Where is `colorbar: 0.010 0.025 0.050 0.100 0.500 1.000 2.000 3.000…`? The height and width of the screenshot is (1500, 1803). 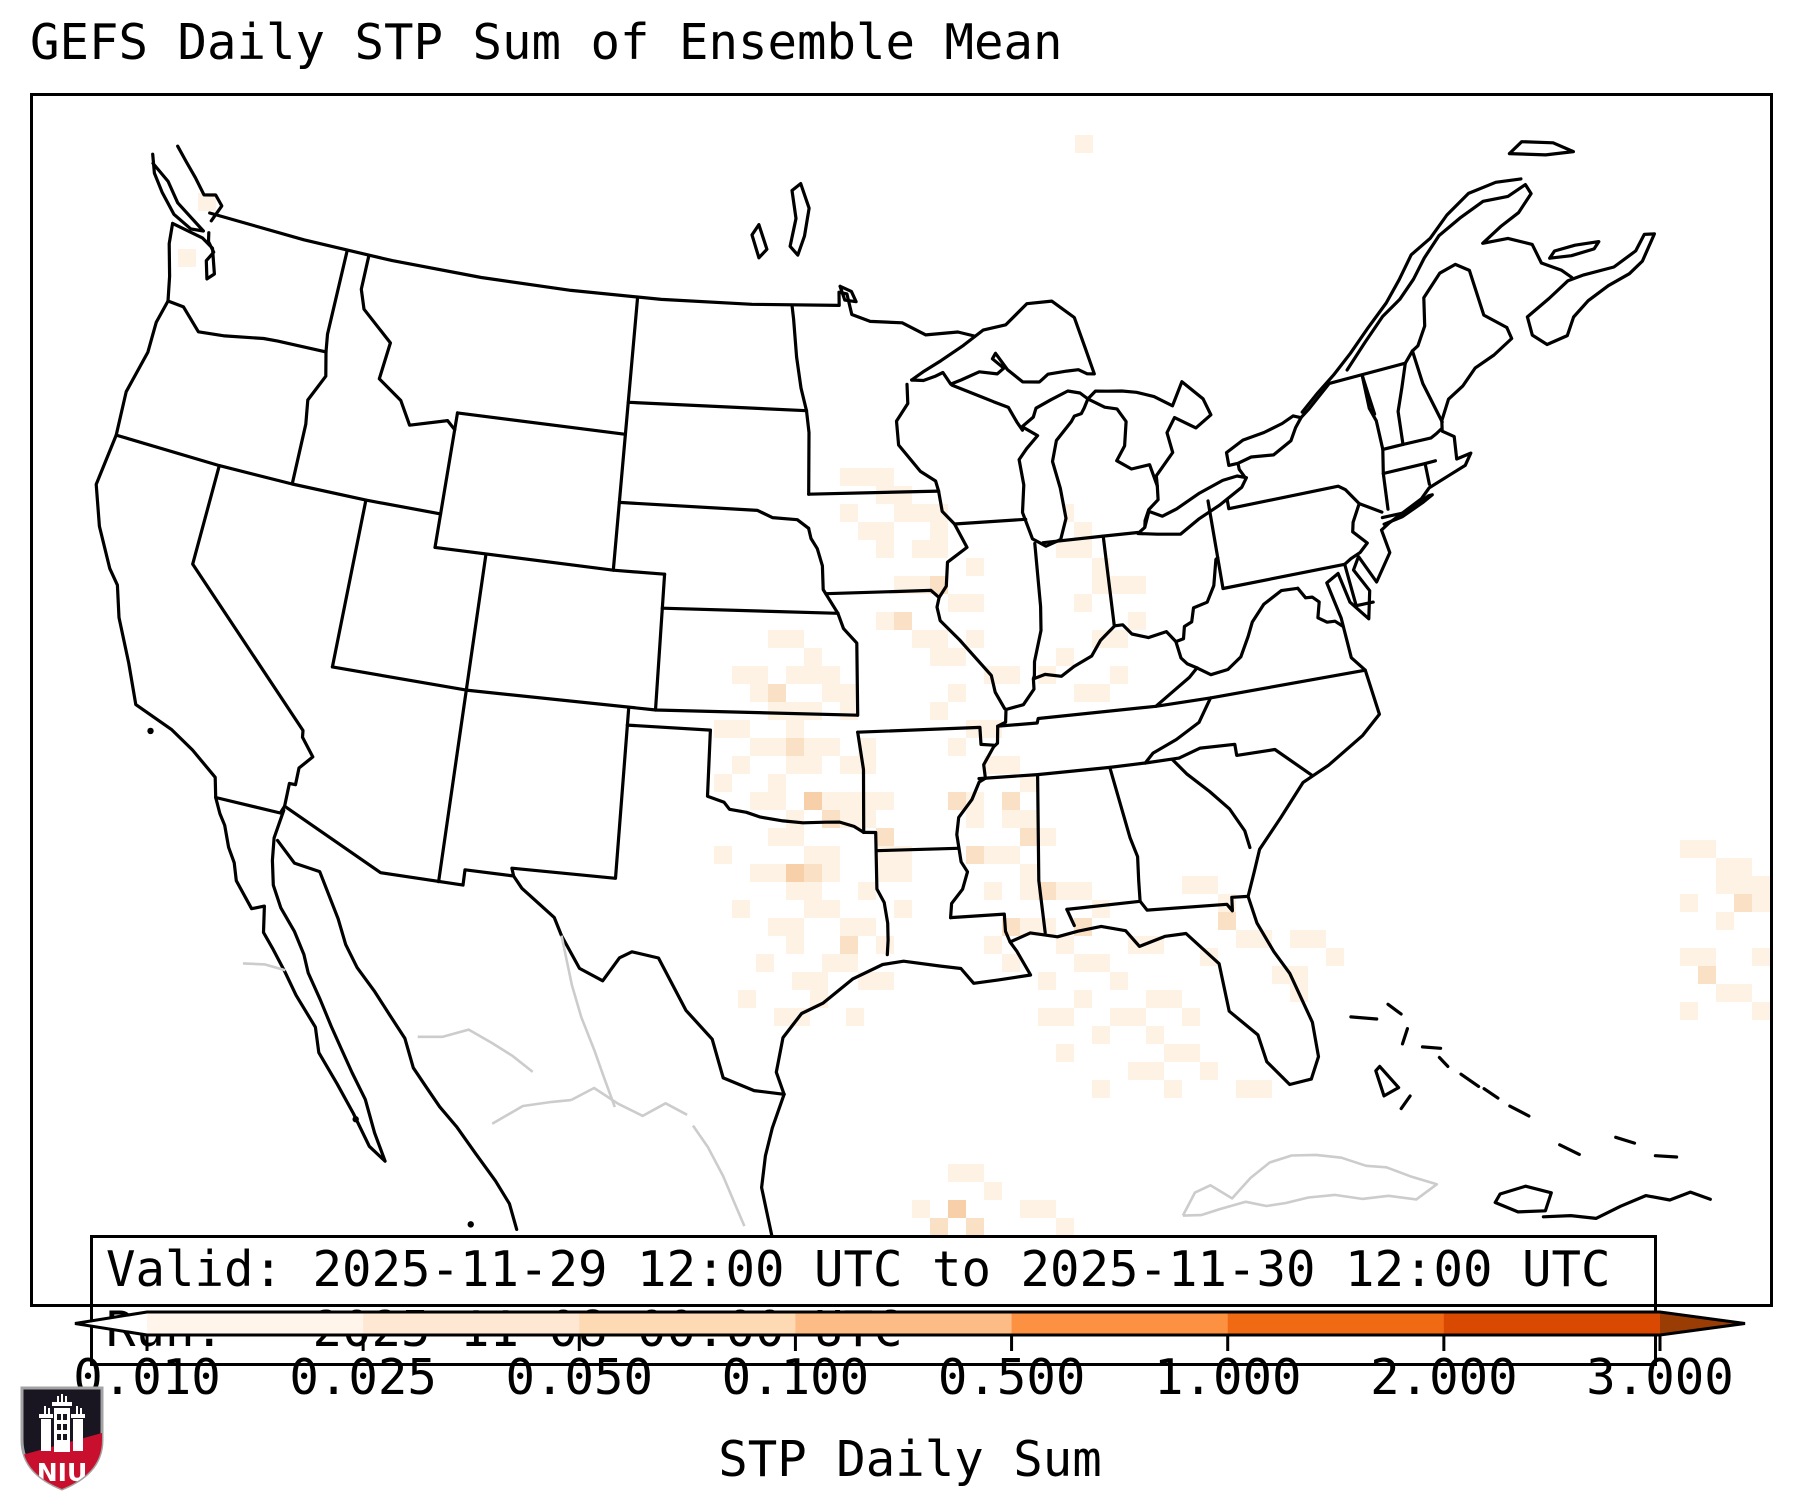
colorbar: 0.010 0.025 0.050 0.100 0.500 1.000 2.000 3.000… is located at coordinates (909, 1399).